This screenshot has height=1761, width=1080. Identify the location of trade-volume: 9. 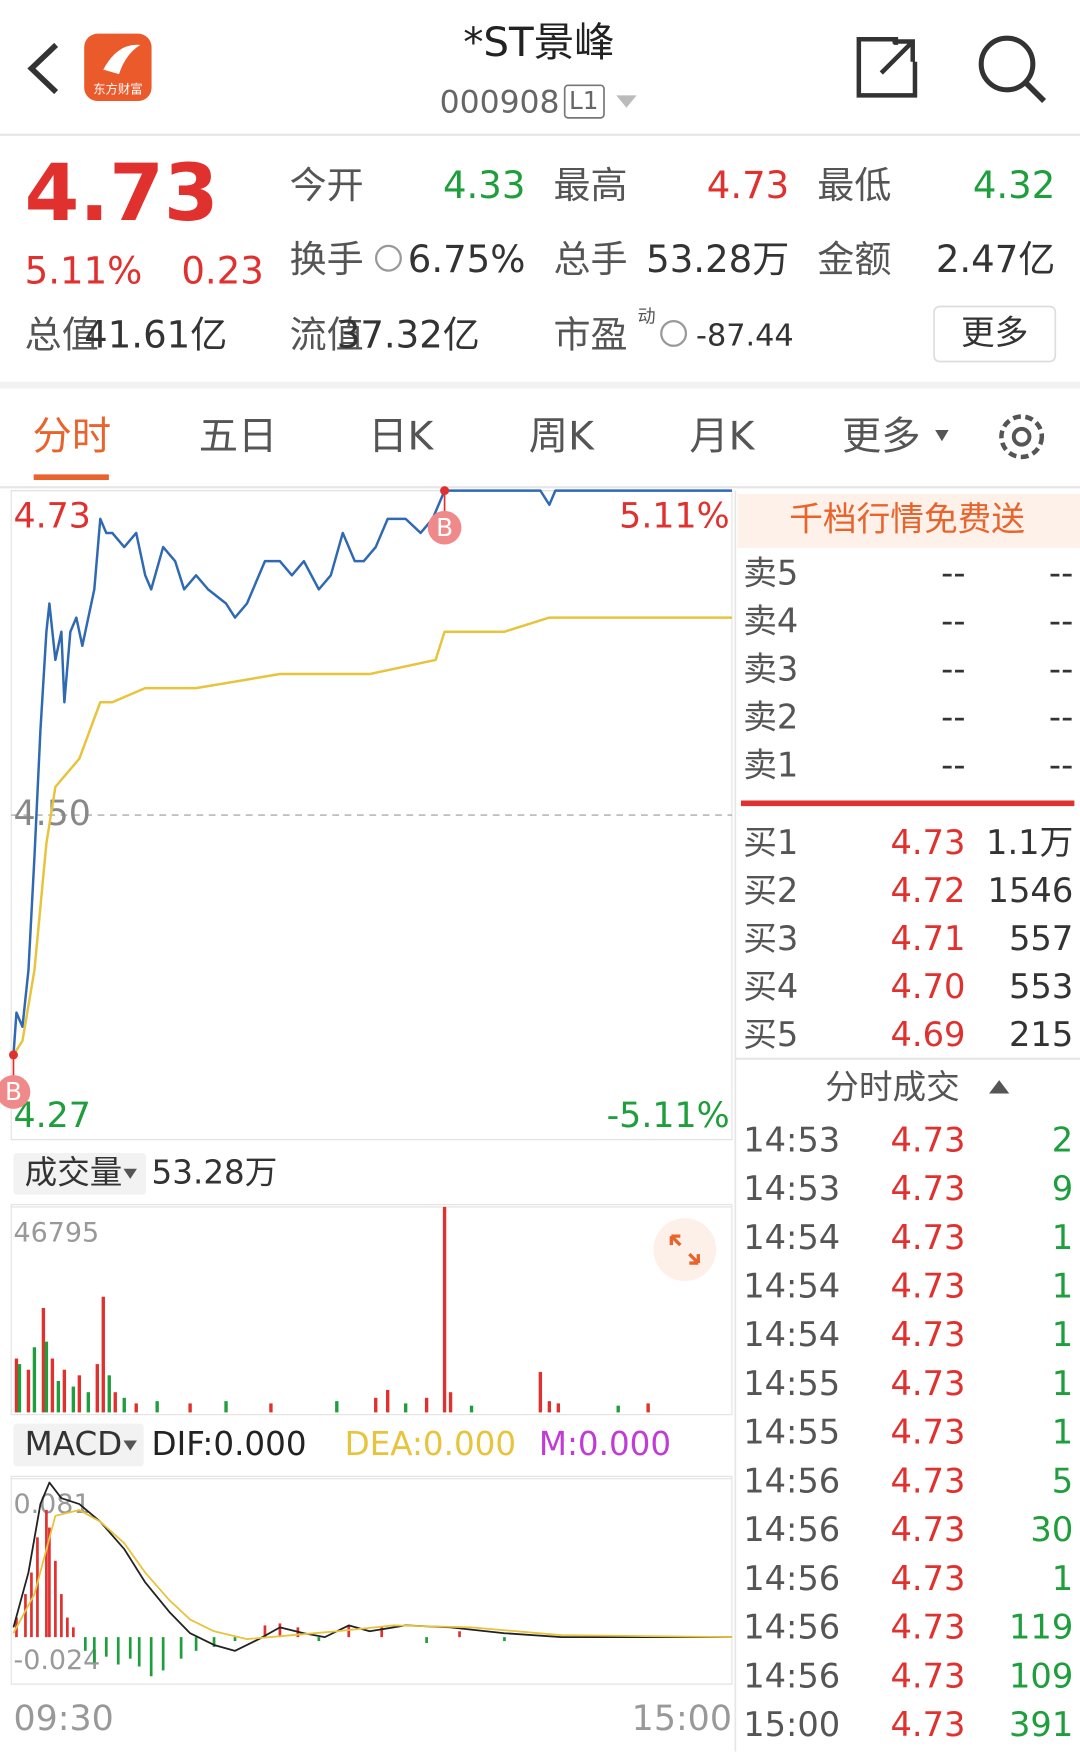
(1062, 1188).